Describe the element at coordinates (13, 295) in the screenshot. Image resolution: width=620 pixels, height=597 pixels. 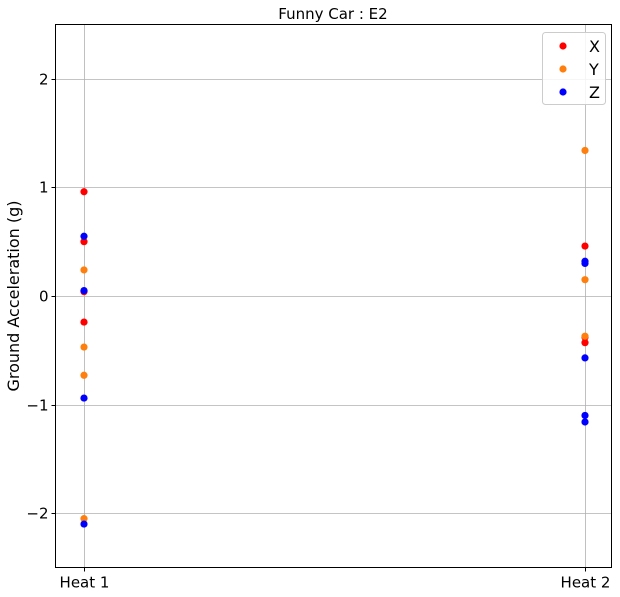
I see `y-axis-label: Ground Acceleration (g)` at that location.